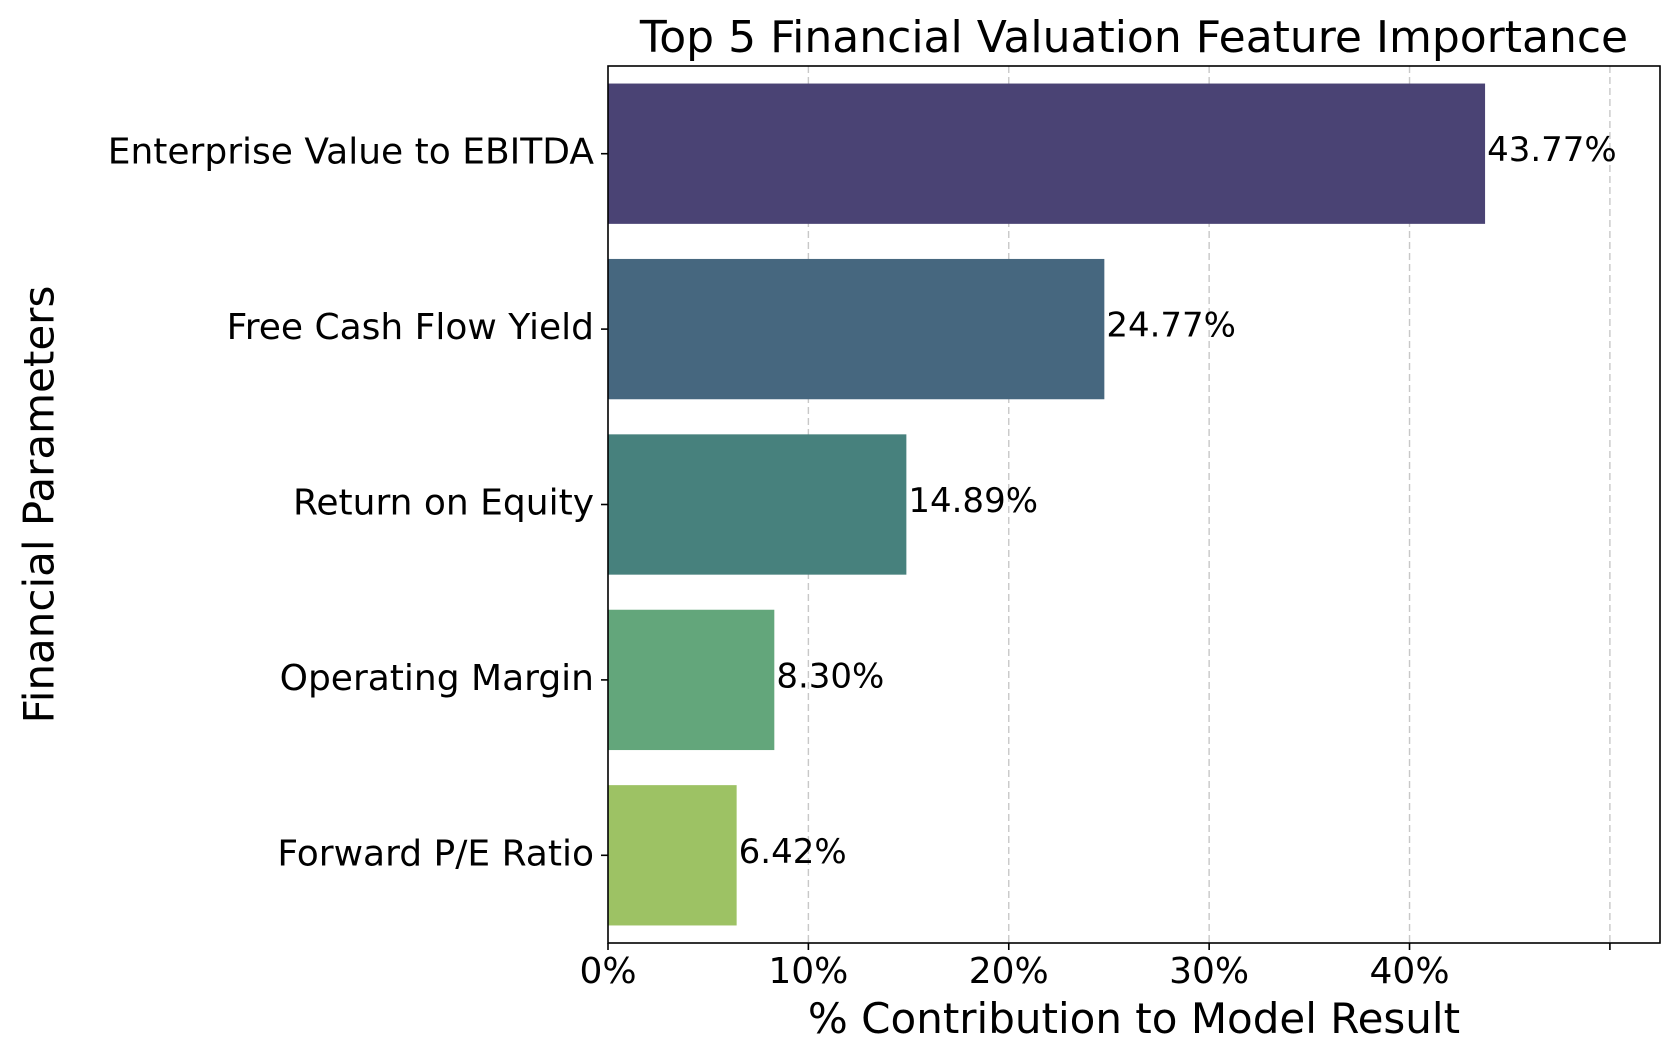 Image resolution: width=1672 pixels, height=1052 pixels. I want to click on y-tick-label: Free Cash Flow Yield, so click(410, 327).